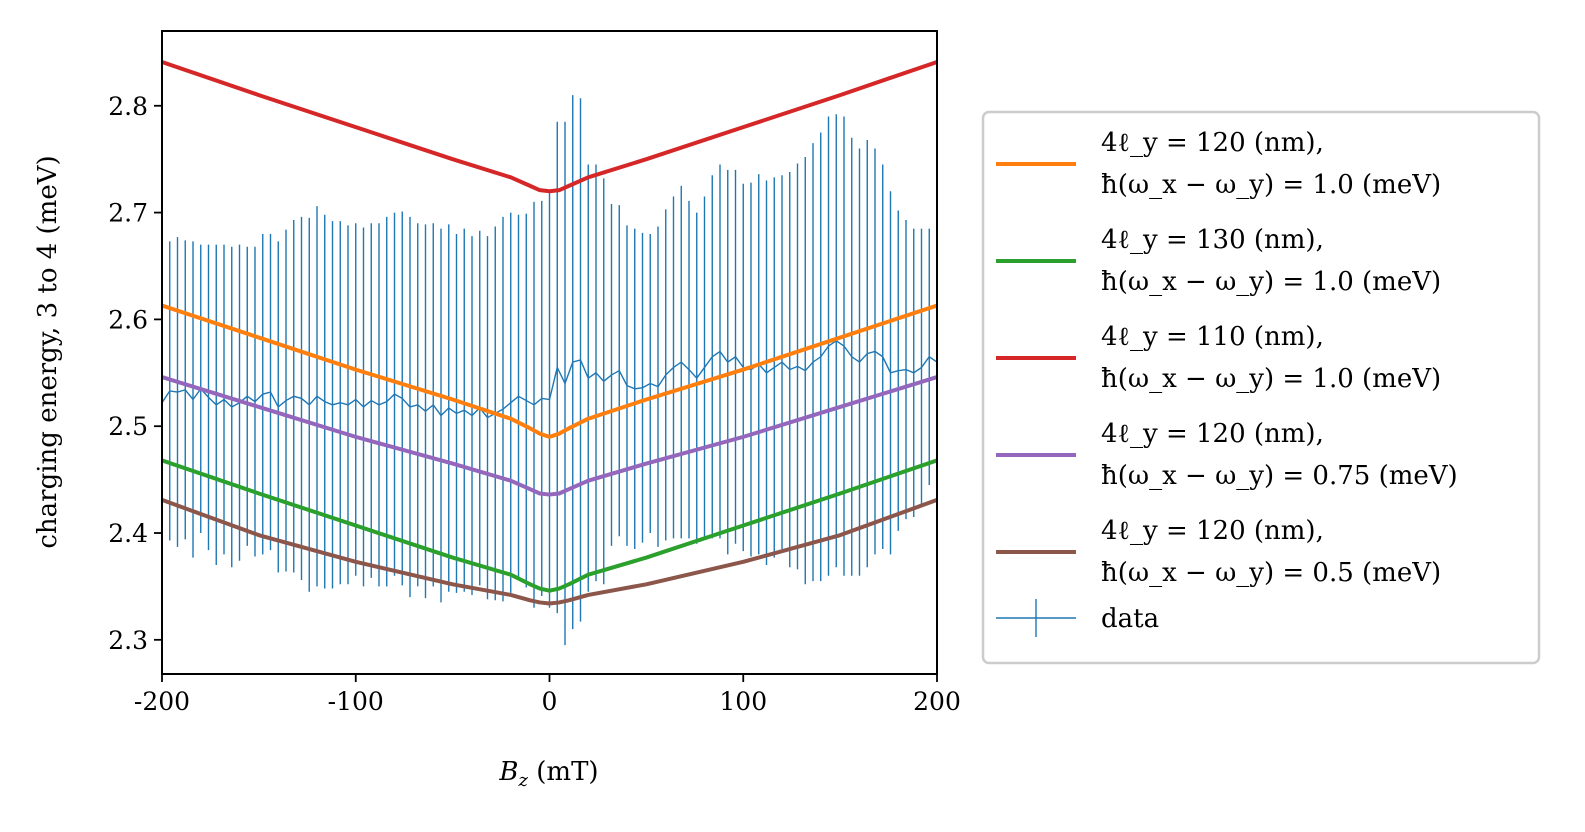  I want to click on x-tick-label: 200, so click(937, 701).